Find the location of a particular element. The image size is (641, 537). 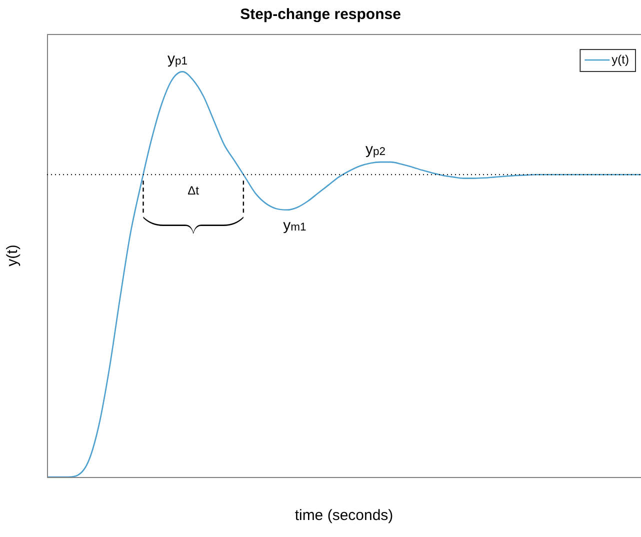

legend-label: y(t) is located at coordinates (621, 59).